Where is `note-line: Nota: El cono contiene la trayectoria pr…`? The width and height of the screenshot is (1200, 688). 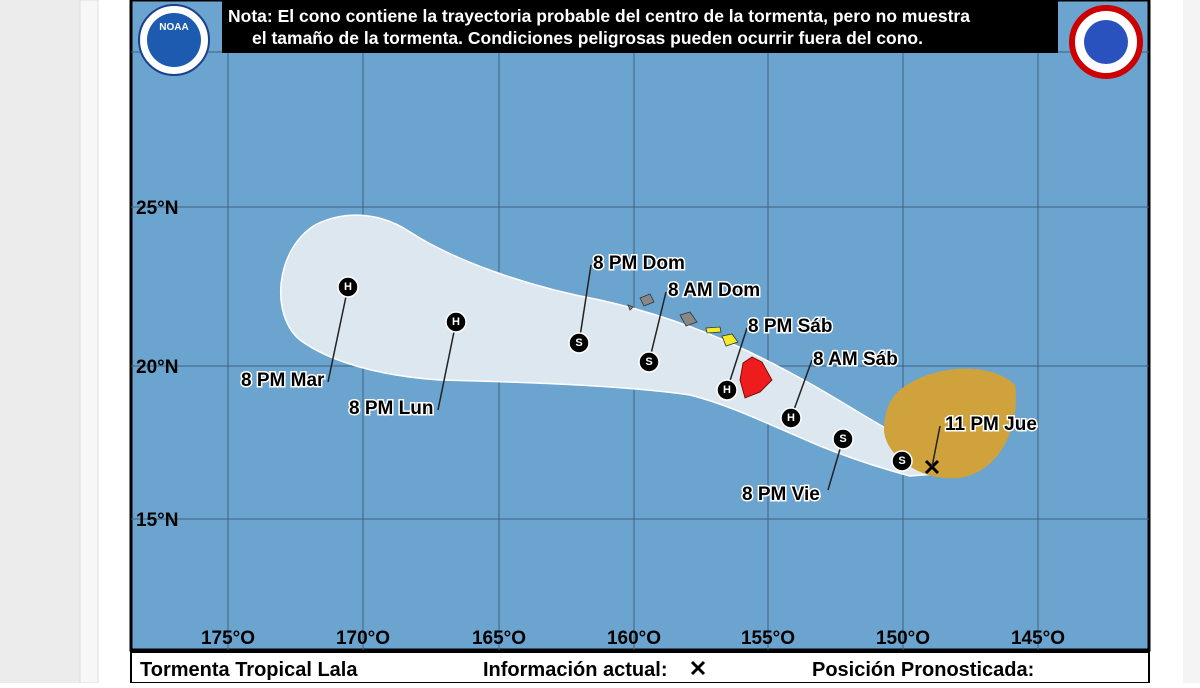
note-line: Nota: El cono contiene la trayectoria pr… is located at coordinates (599, 16).